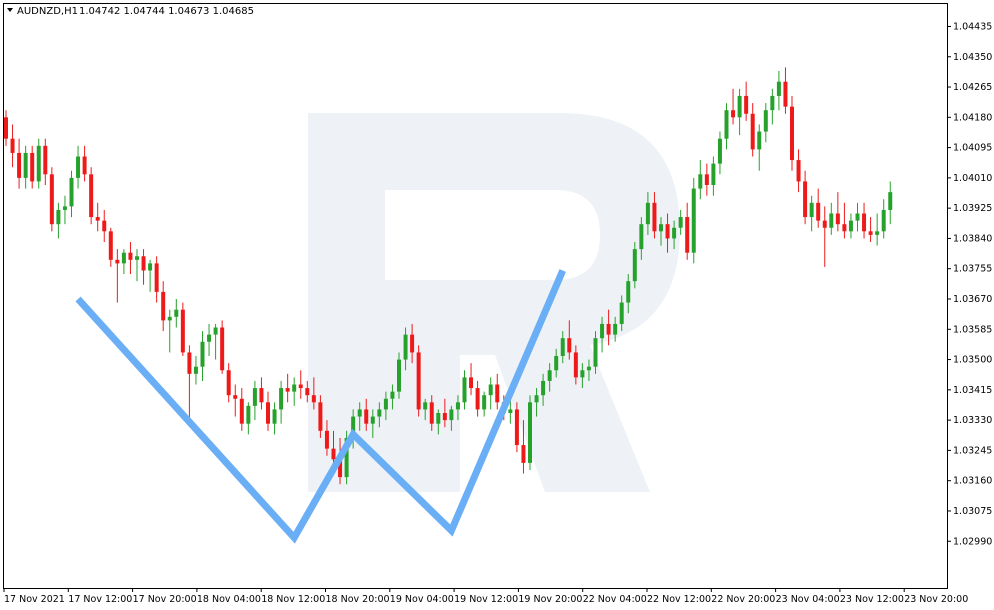 The height and width of the screenshot is (610, 994). Describe the element at coordinates (972, 511) in the screenshot. I see `price-tick-label: 1.03075` at that location.